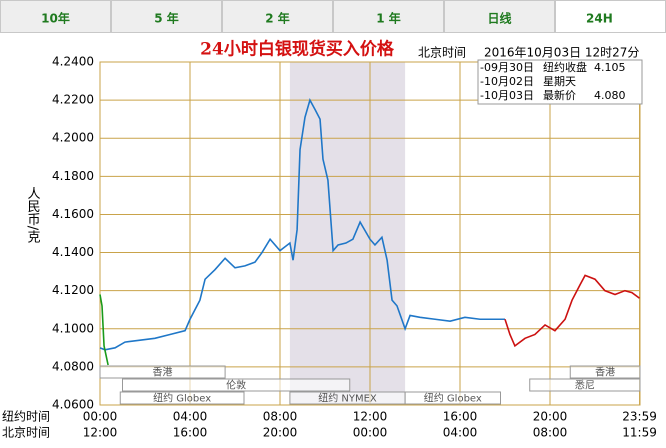 This screenshot has width=666, height=448. Describe the element at coordinates (73, 176) in the screenshot. I see `y-tick-label: 4.1800` at that location.